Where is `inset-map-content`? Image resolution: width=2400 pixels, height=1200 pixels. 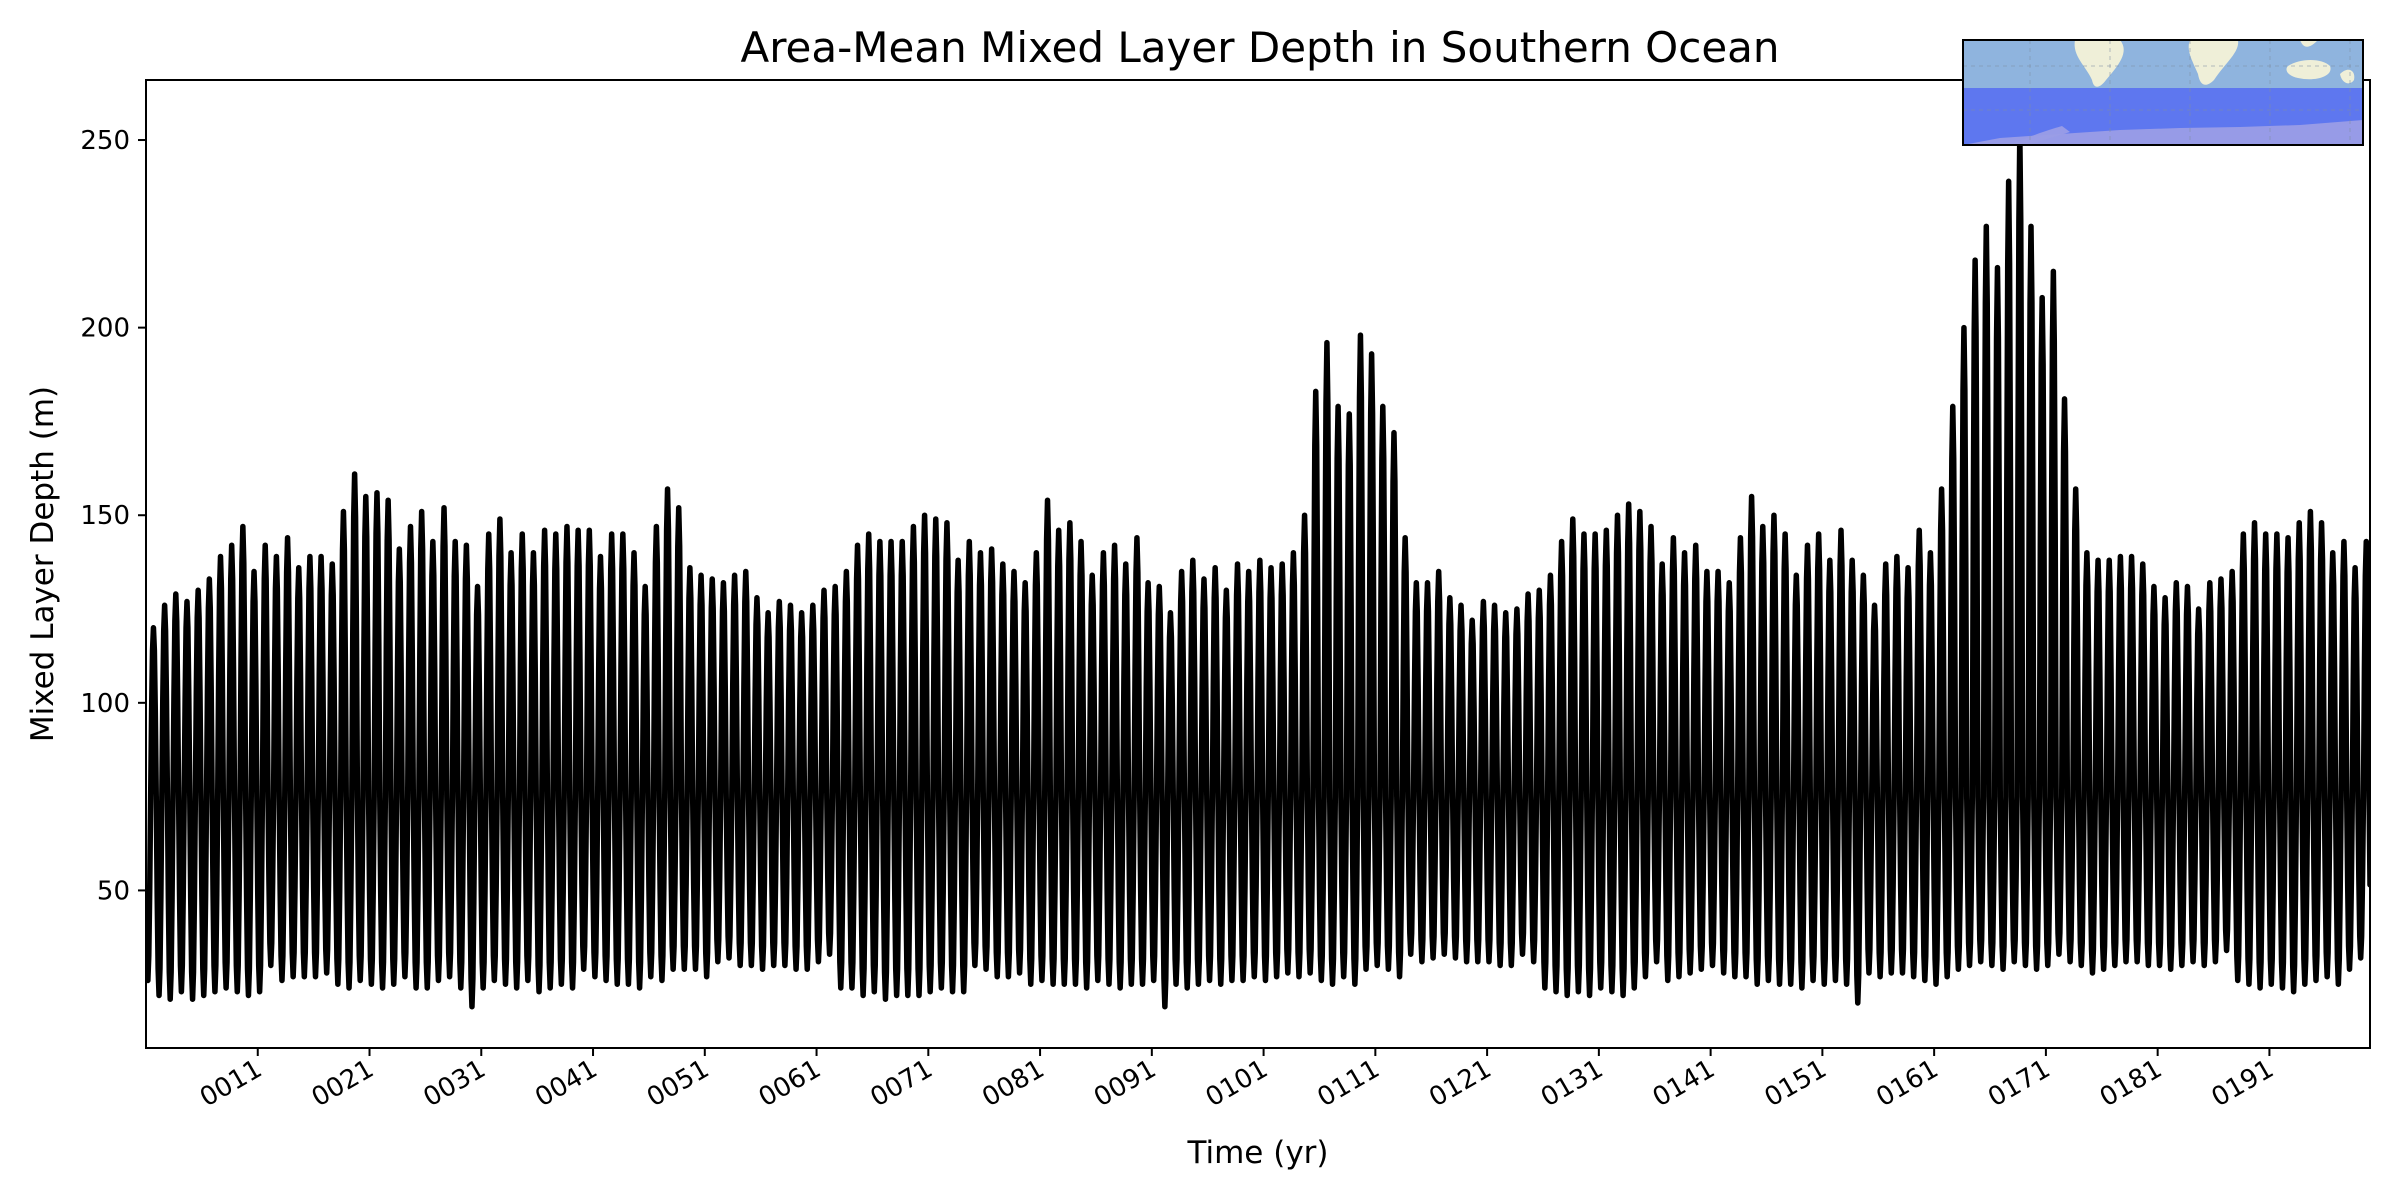
inset-map-content is located at coordinates (2163, 92).